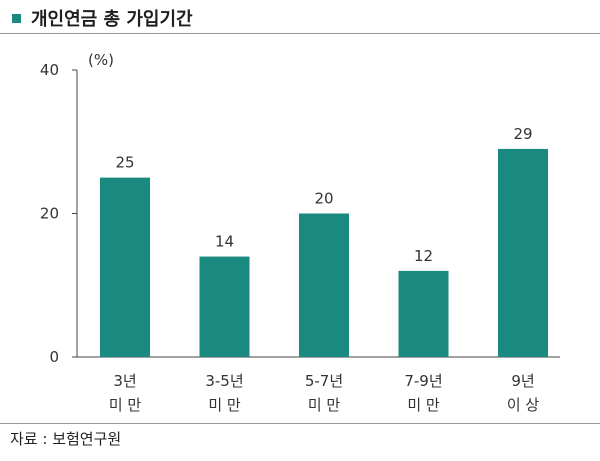  What do you see at coordinates (112, 19) in the screenshot?
I see `chart-title: 개인연금 총 가입기간` at bounding box center [112, 19].